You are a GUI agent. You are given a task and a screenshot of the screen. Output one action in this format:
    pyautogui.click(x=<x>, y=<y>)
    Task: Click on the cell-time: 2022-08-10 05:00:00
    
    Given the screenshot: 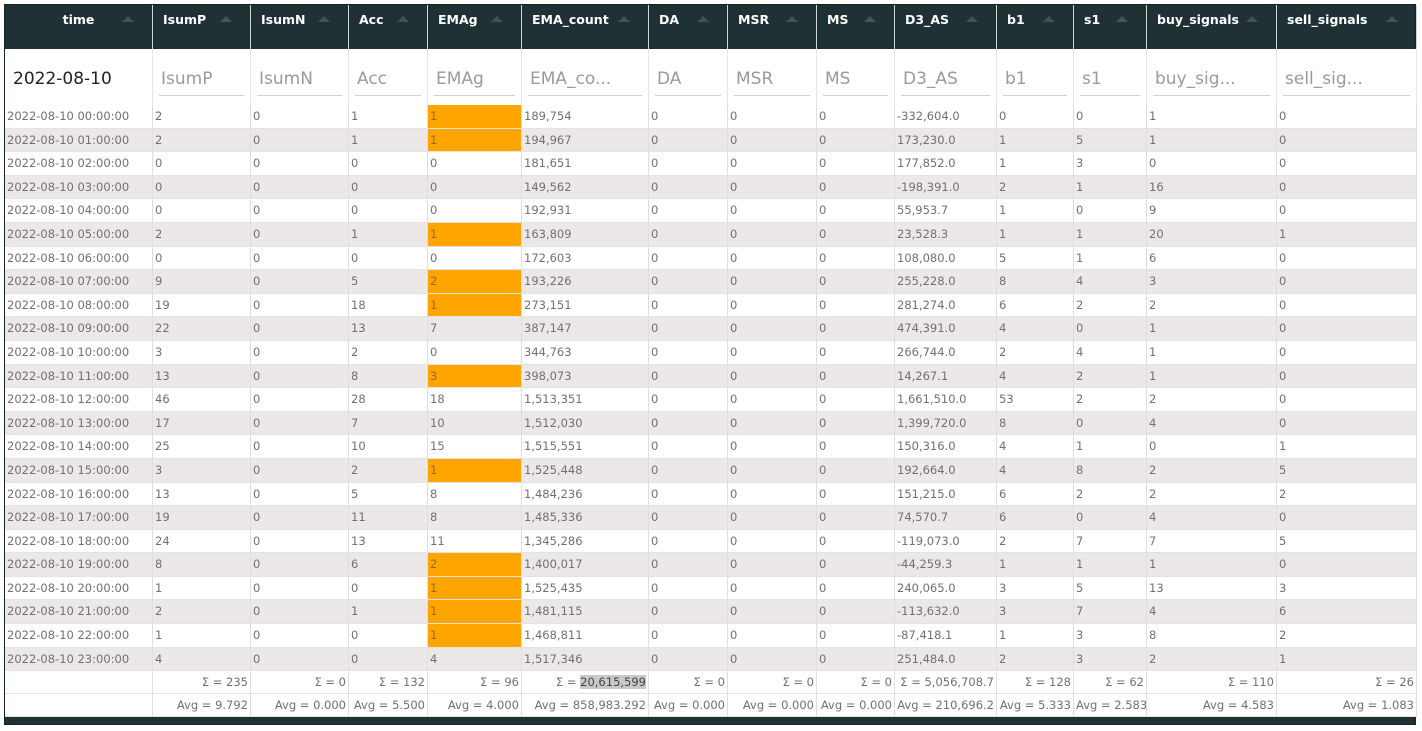 What is the action you would take?
    pyautogui.click(x=79, y=234)
    